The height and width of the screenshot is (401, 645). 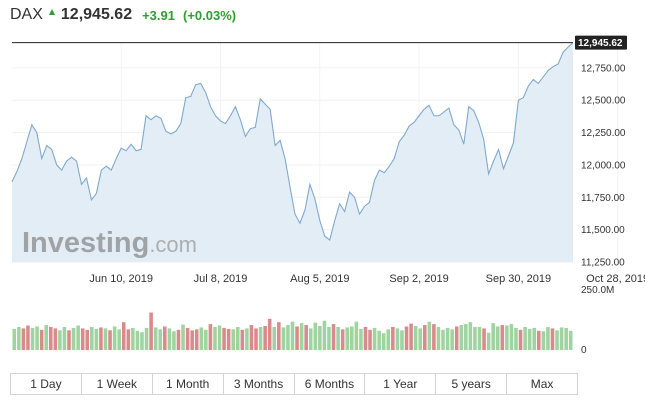 I want to click on x-tick-label: Jun 10, 2019, so click(x=121, y=279).